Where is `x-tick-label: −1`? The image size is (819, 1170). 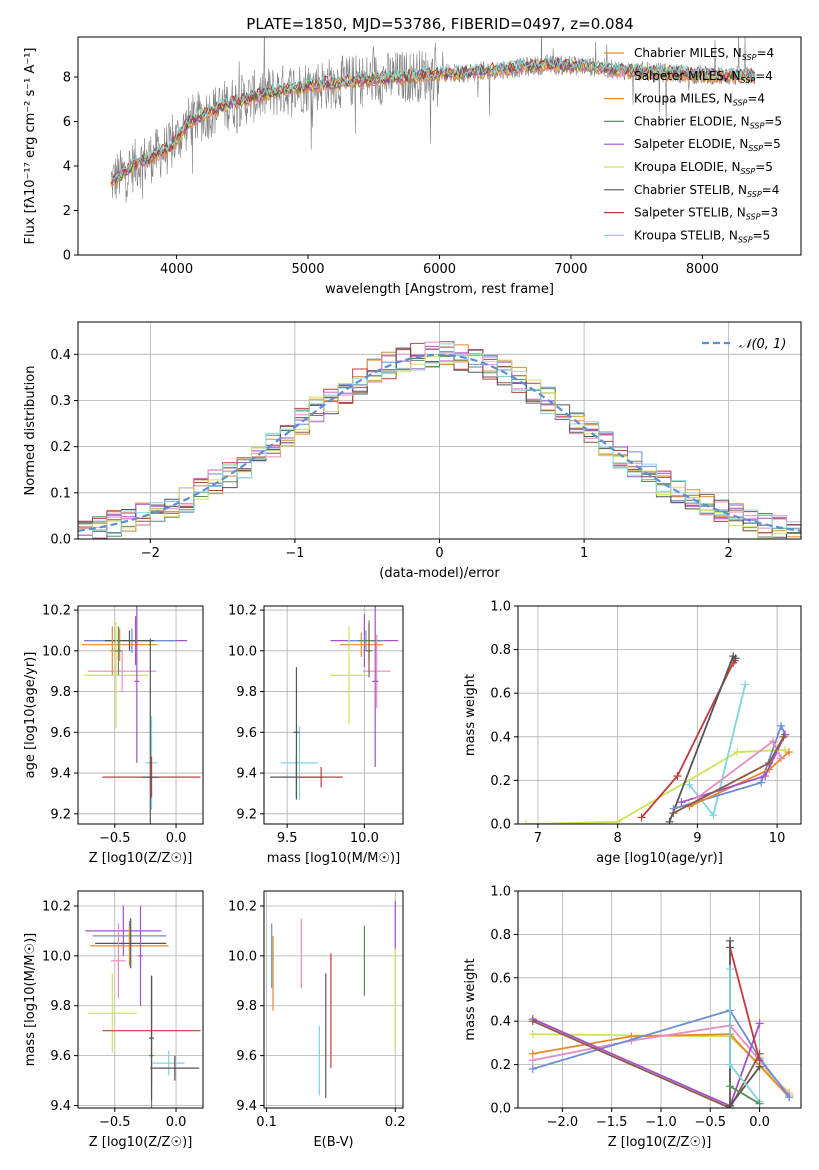
x-tick-label: −1 is located at coordinates (294, 553).